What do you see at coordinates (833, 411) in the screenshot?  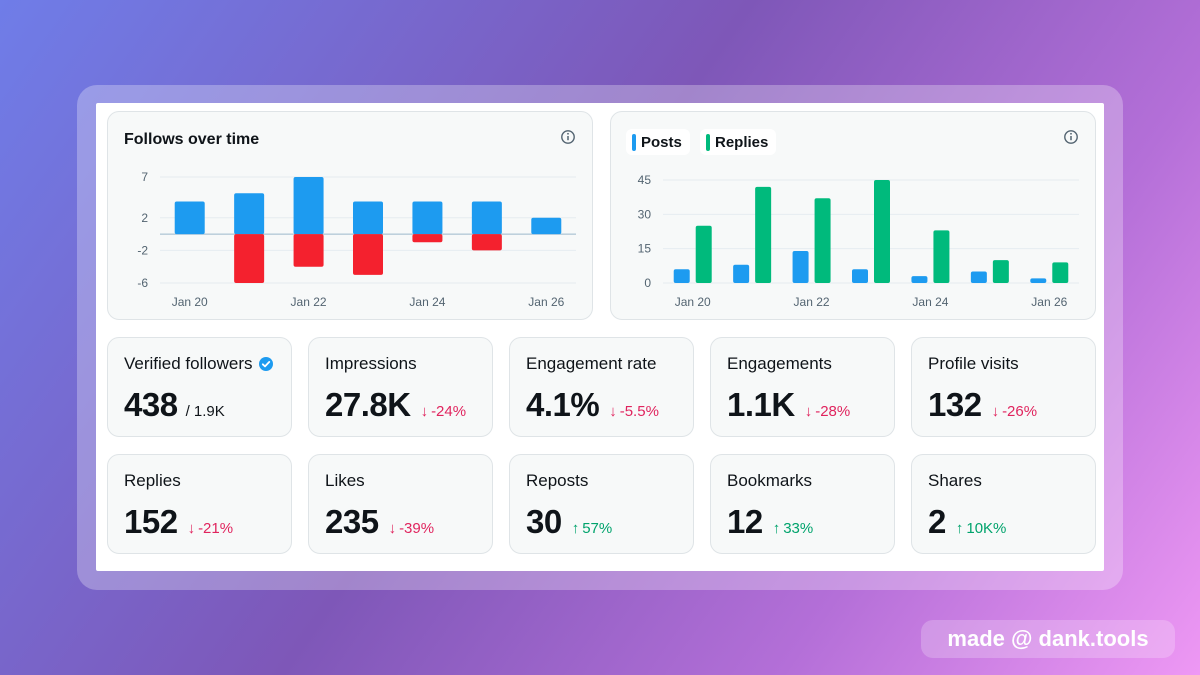 I see `metric-delta-value: -28%` at bounding box center [833, 411].